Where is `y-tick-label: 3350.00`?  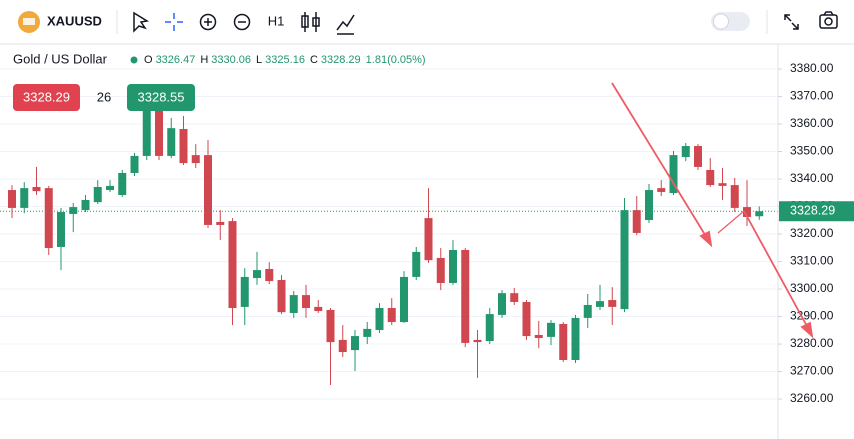 y-tick-label: 3350.00 is located at coordinates (812, 151).